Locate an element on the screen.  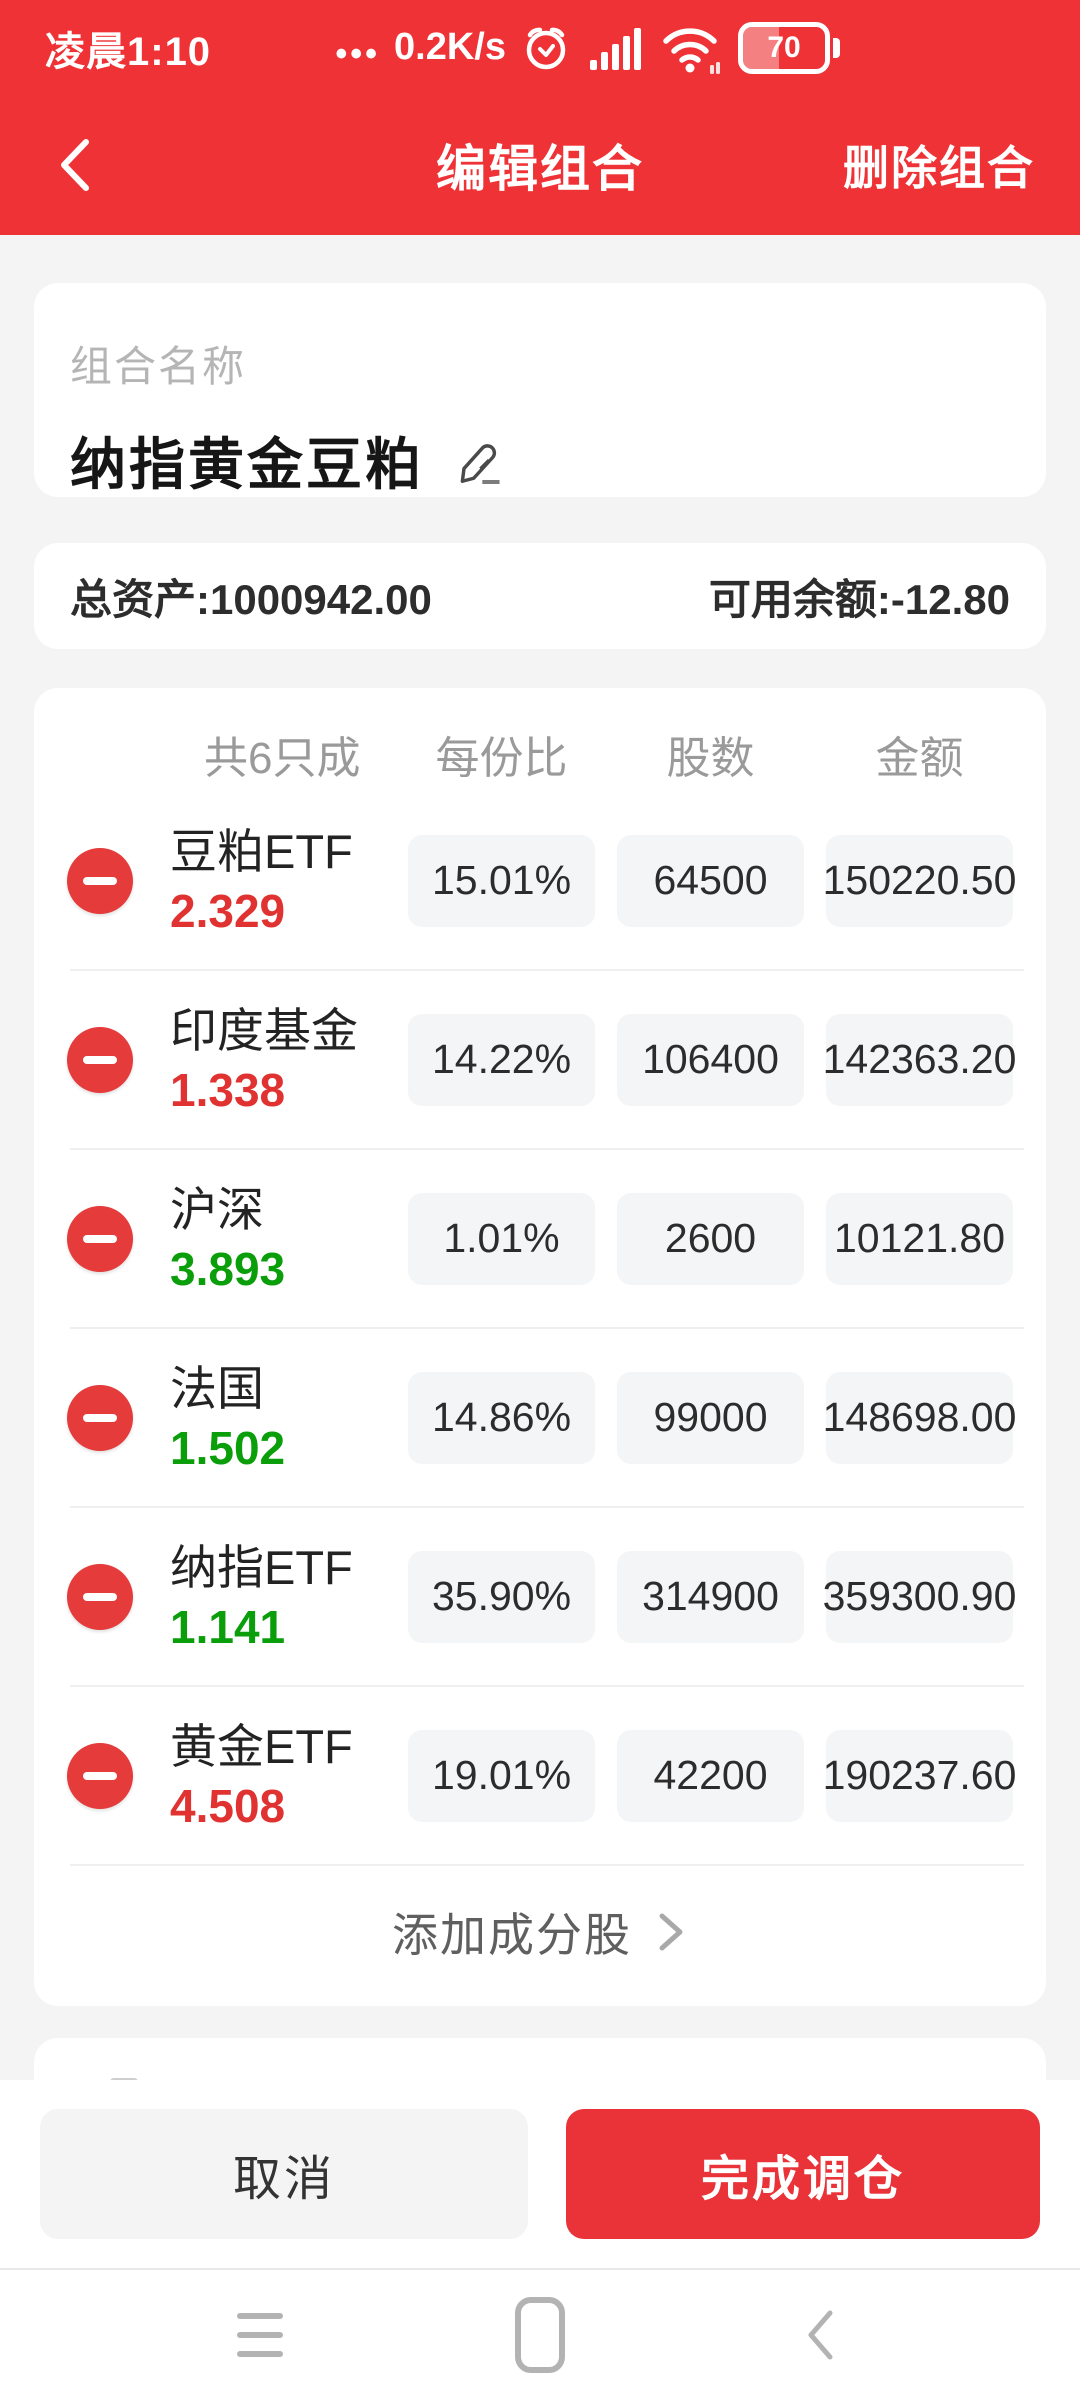
stock-price: 1.338 is located at coordinates (228, 1089).